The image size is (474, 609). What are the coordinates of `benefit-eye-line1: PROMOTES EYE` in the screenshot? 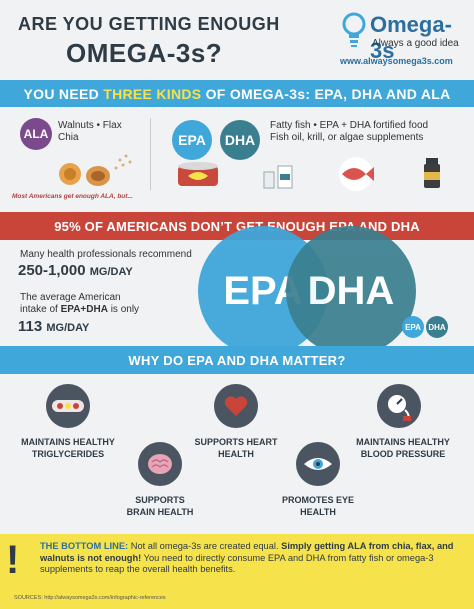 It's located at (317, 500).